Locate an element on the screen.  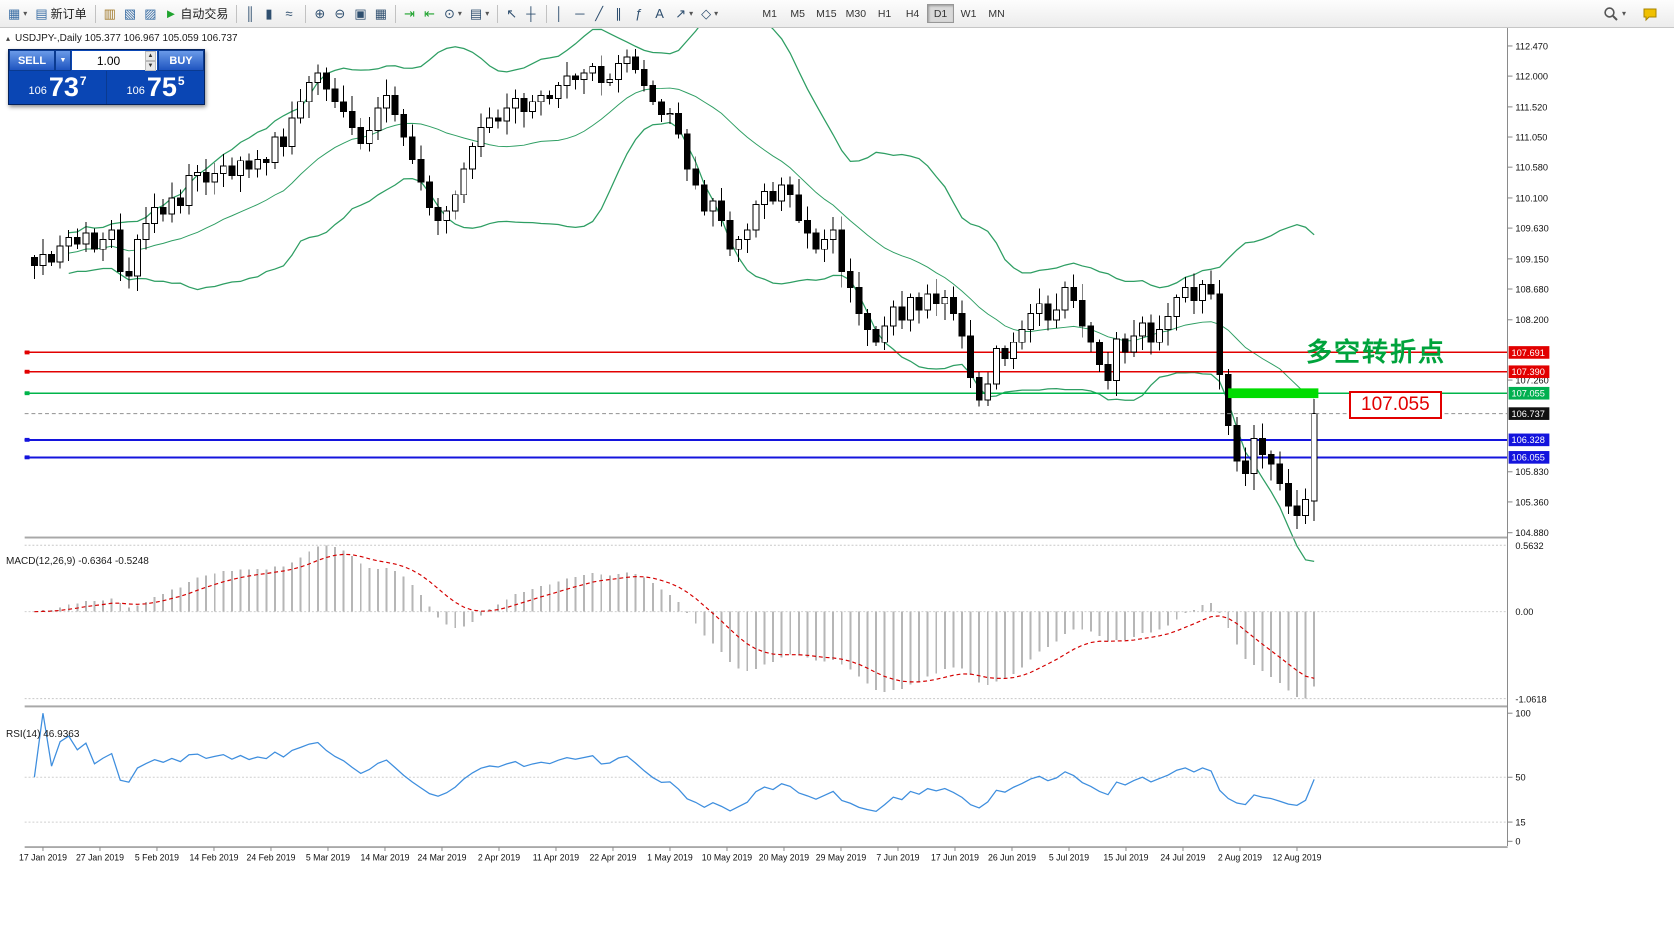
buy-button: BUY is located at coordinates (181, 60).